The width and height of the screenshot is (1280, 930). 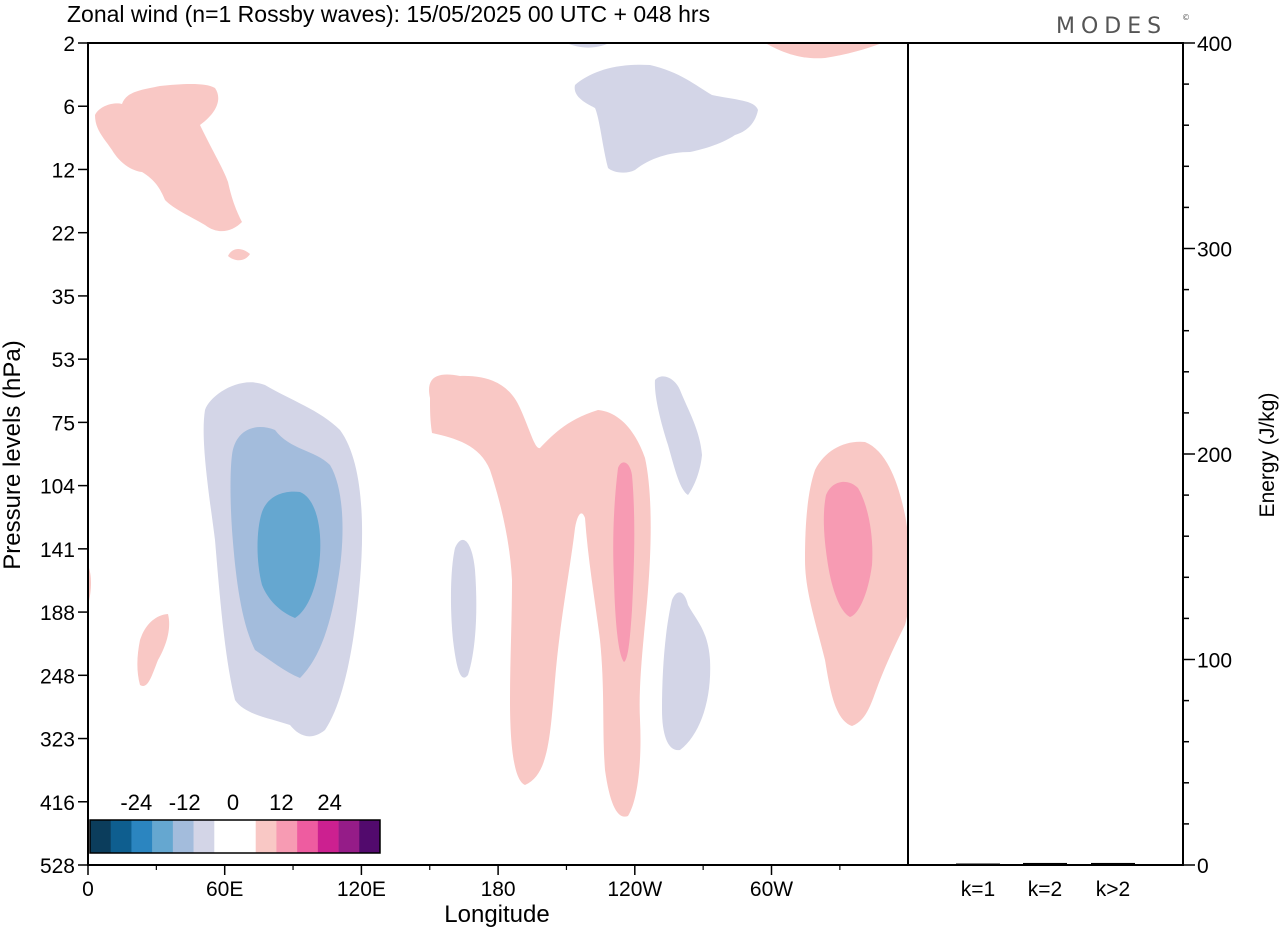 I want to click on modes-logo: MODES, so click(x=1111, y=26).